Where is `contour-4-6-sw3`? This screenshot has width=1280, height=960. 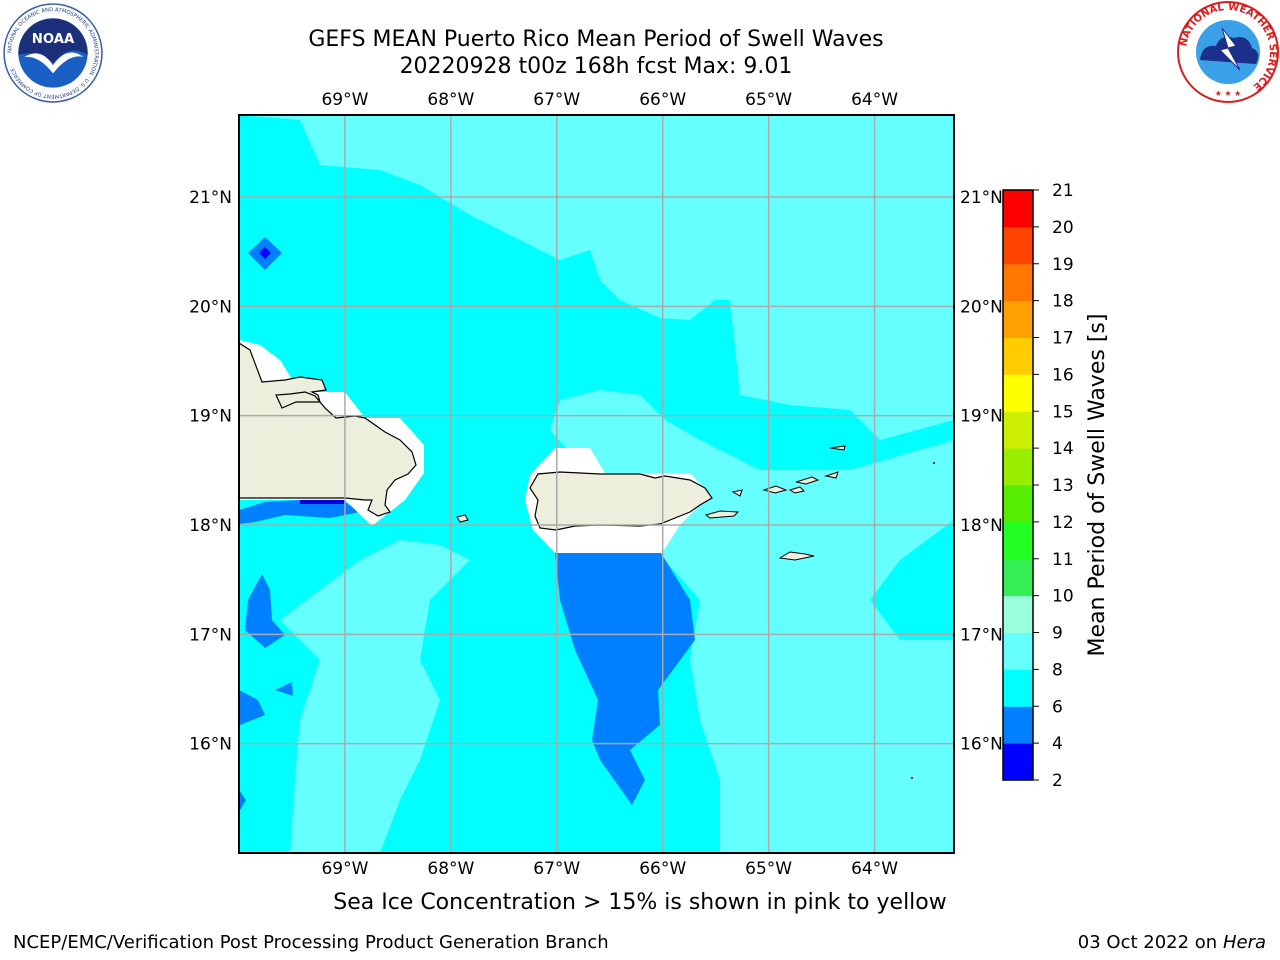 contour-4-6-sw3 is located at coordinates (284, 689).